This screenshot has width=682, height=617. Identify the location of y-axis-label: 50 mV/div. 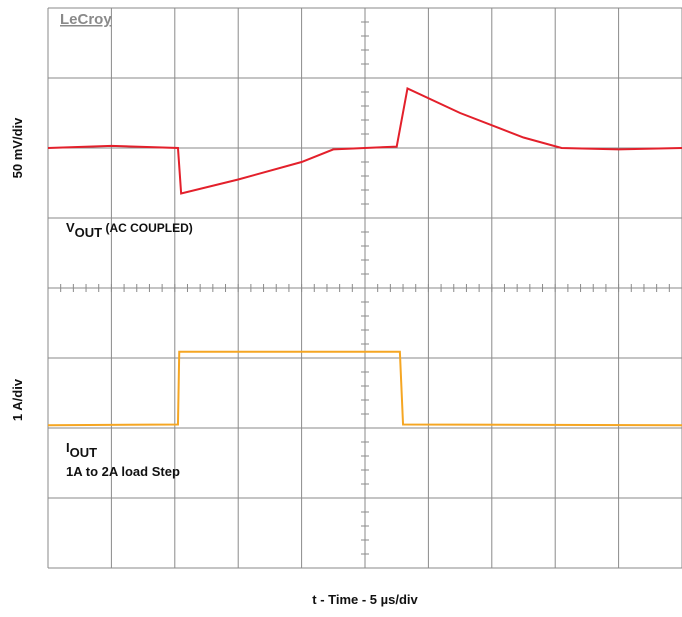
(17, 147).